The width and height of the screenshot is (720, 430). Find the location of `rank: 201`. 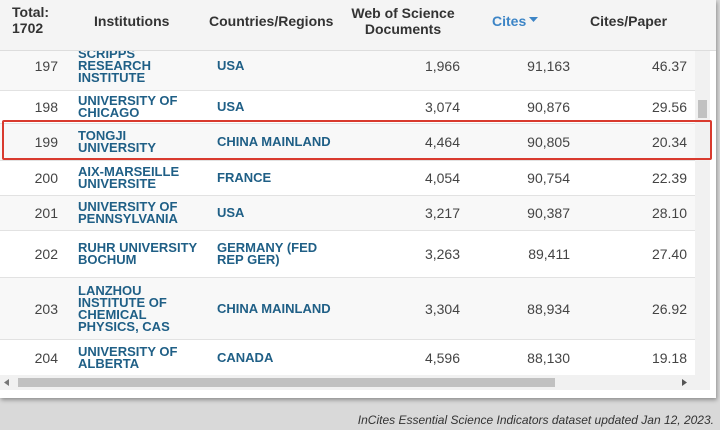

rank: 201 is located at coordinates (46, 213).